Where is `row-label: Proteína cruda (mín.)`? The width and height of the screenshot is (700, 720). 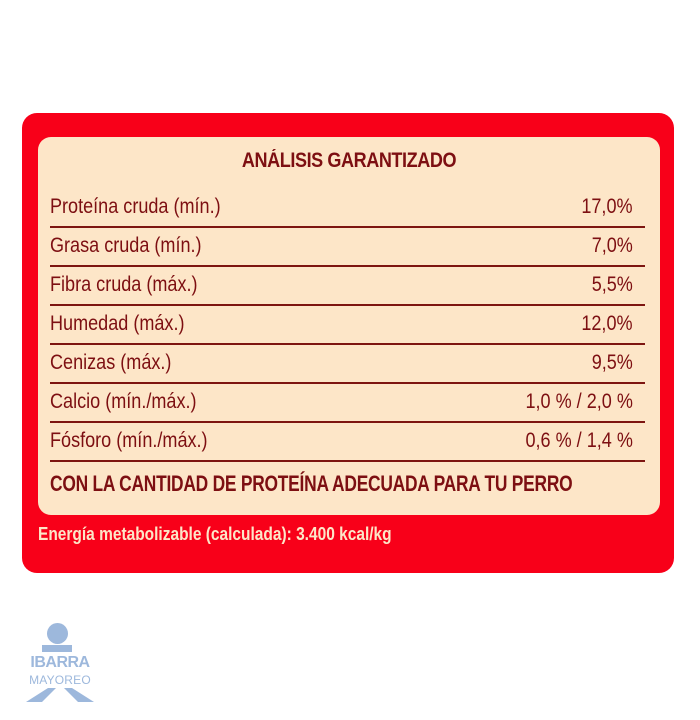
row-label: Proteína cruda (mín.) is located at coordinates (135, 206).